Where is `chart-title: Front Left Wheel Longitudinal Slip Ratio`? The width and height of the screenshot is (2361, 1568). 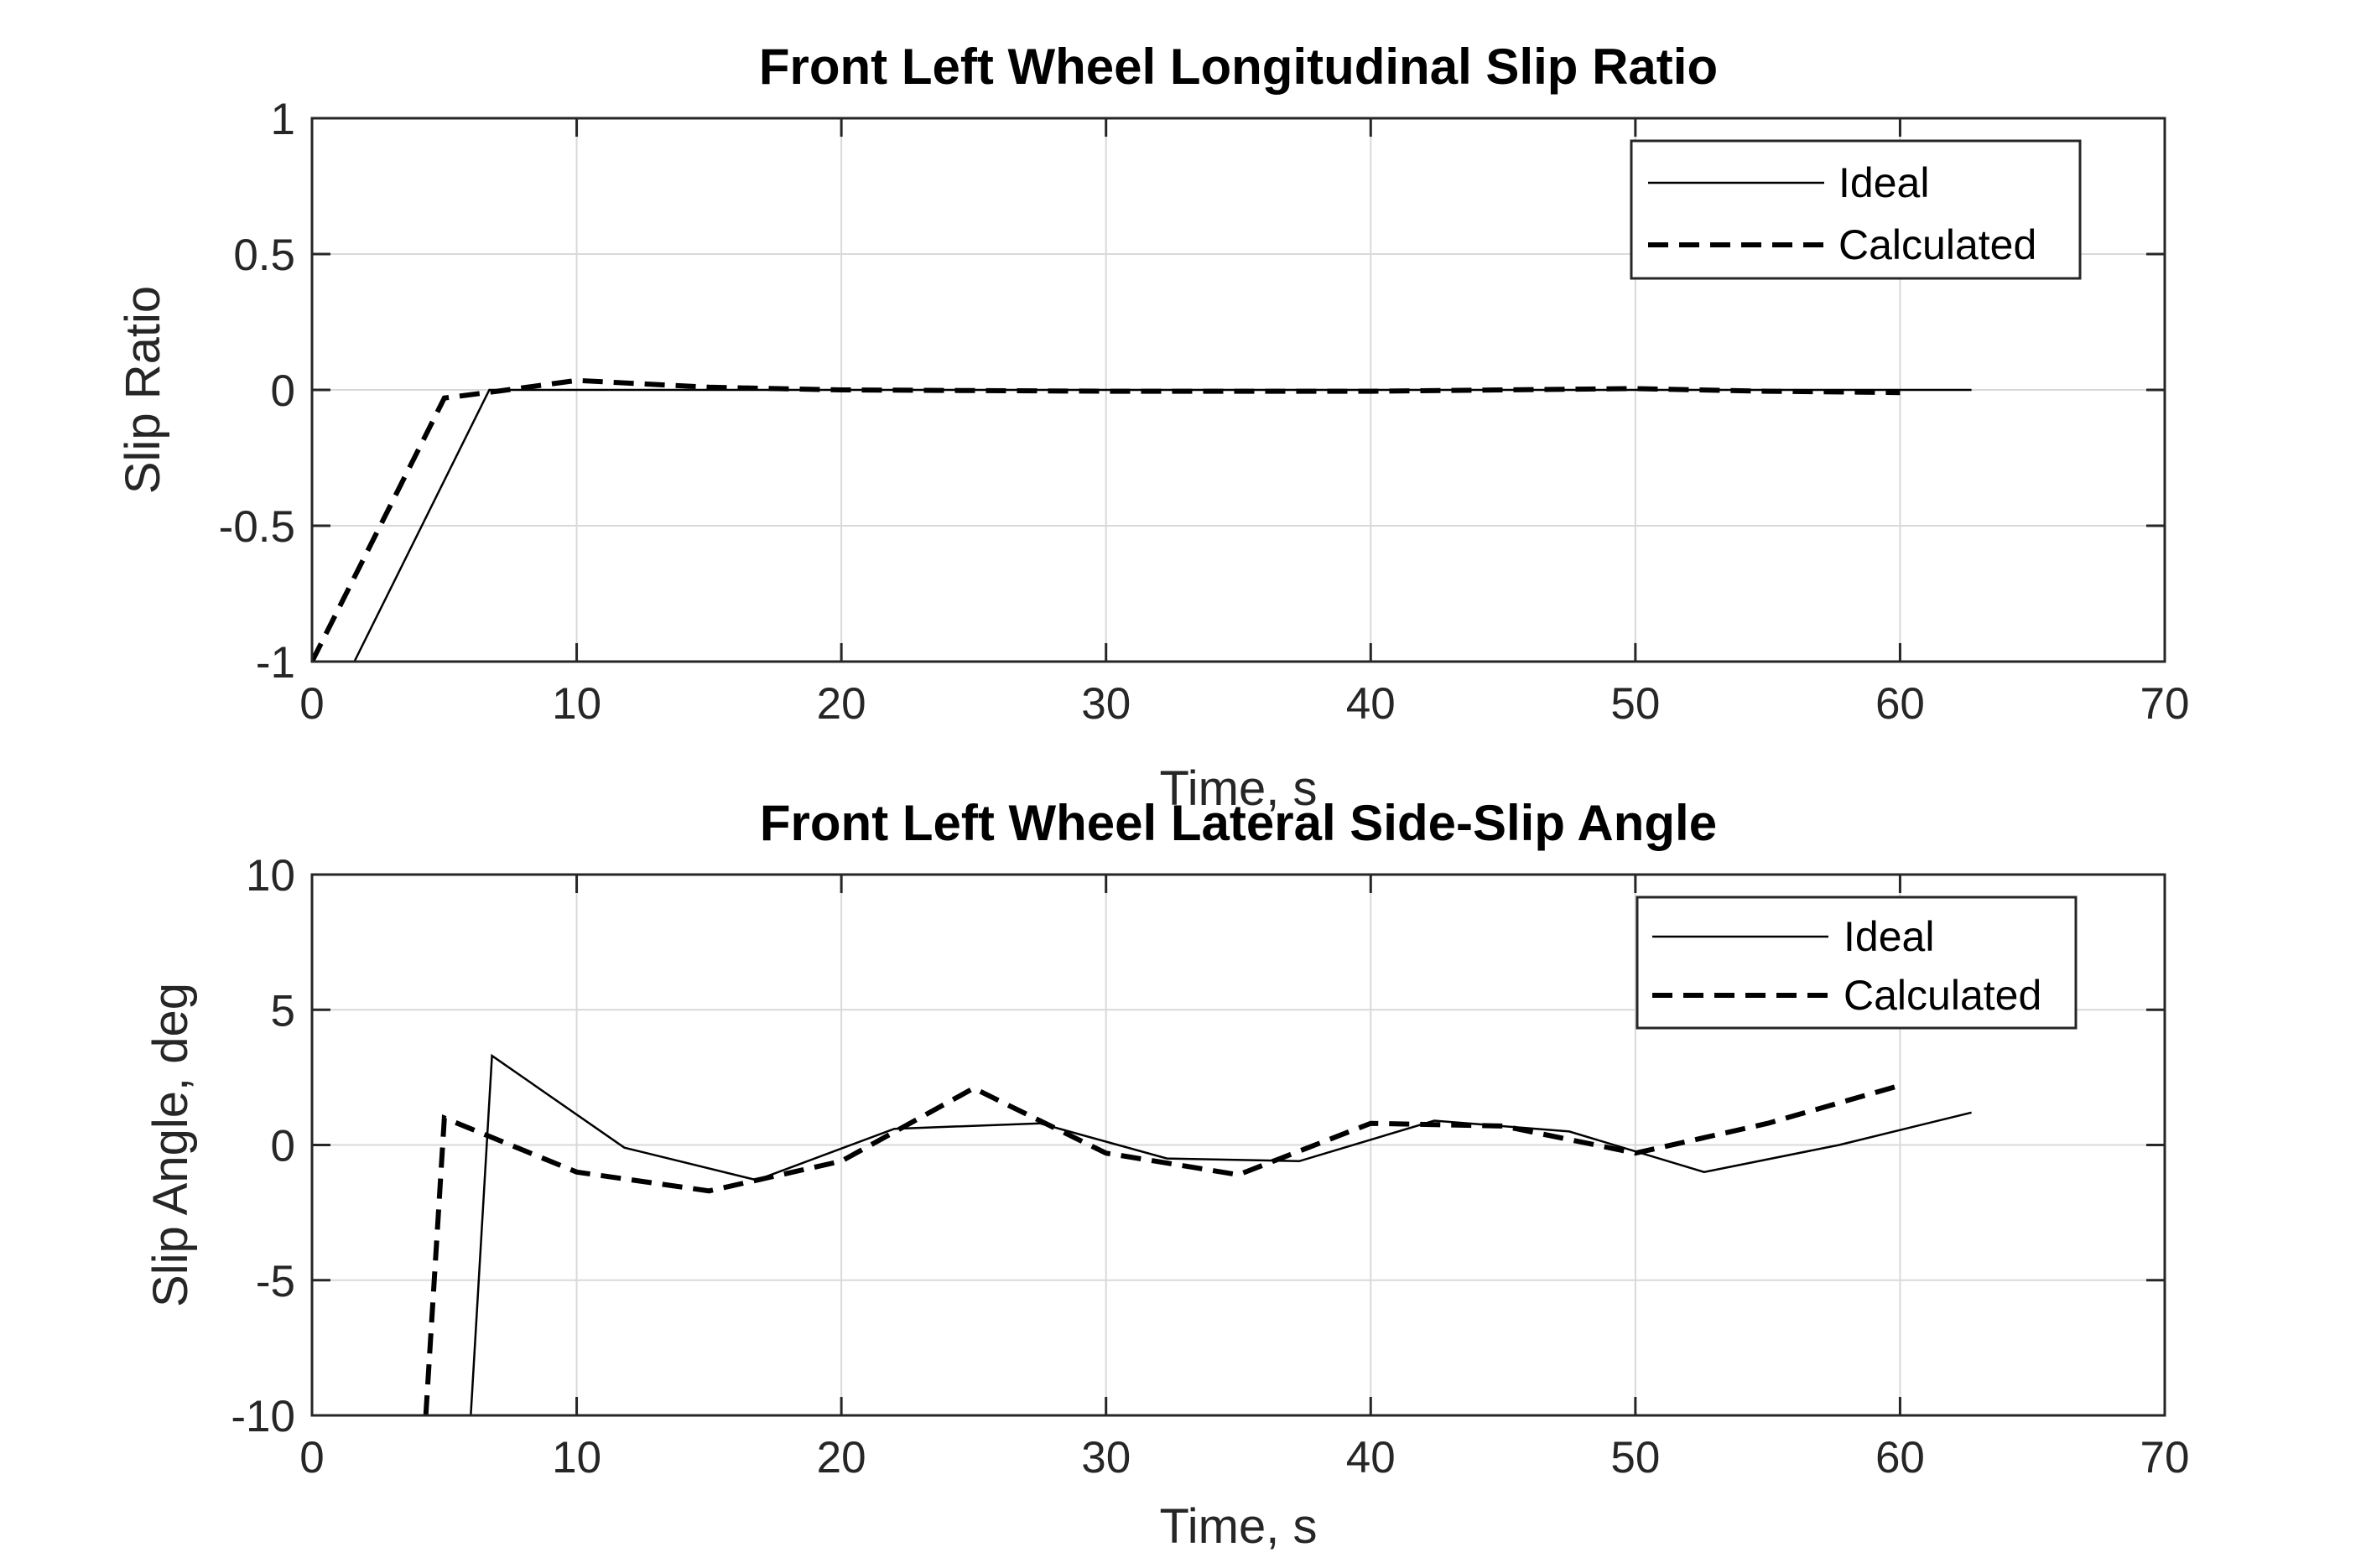
chart-title: Front Left Wheel Longitudinal Slip Ratio is located at coordinates (1238, 67).